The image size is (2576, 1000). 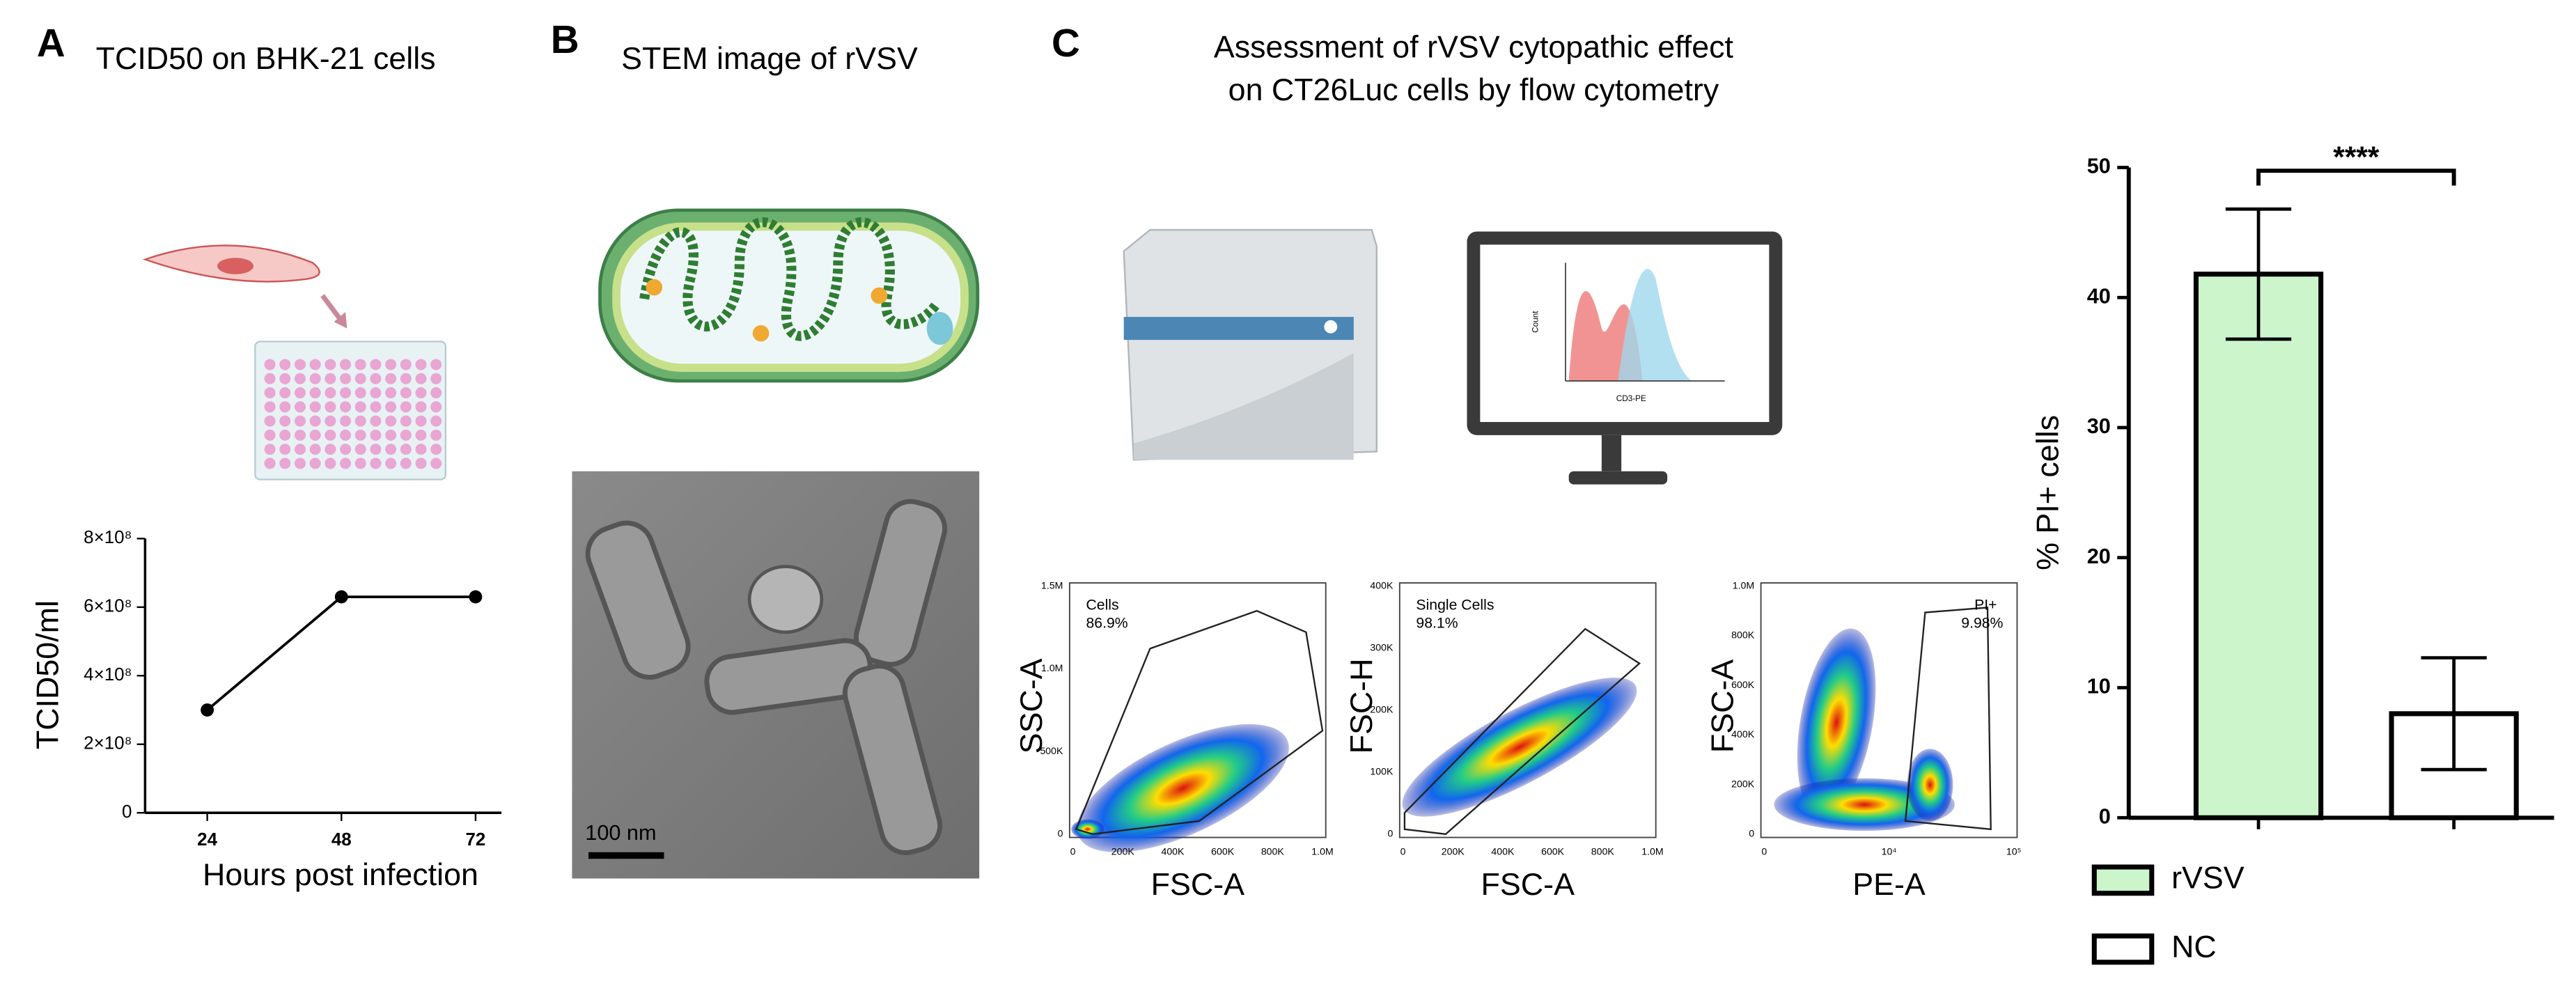 What do you see at coordinates (1455, 605) in the screenshot?
I see `gate-name: Single Cells` at bounding box center [1455, 605].